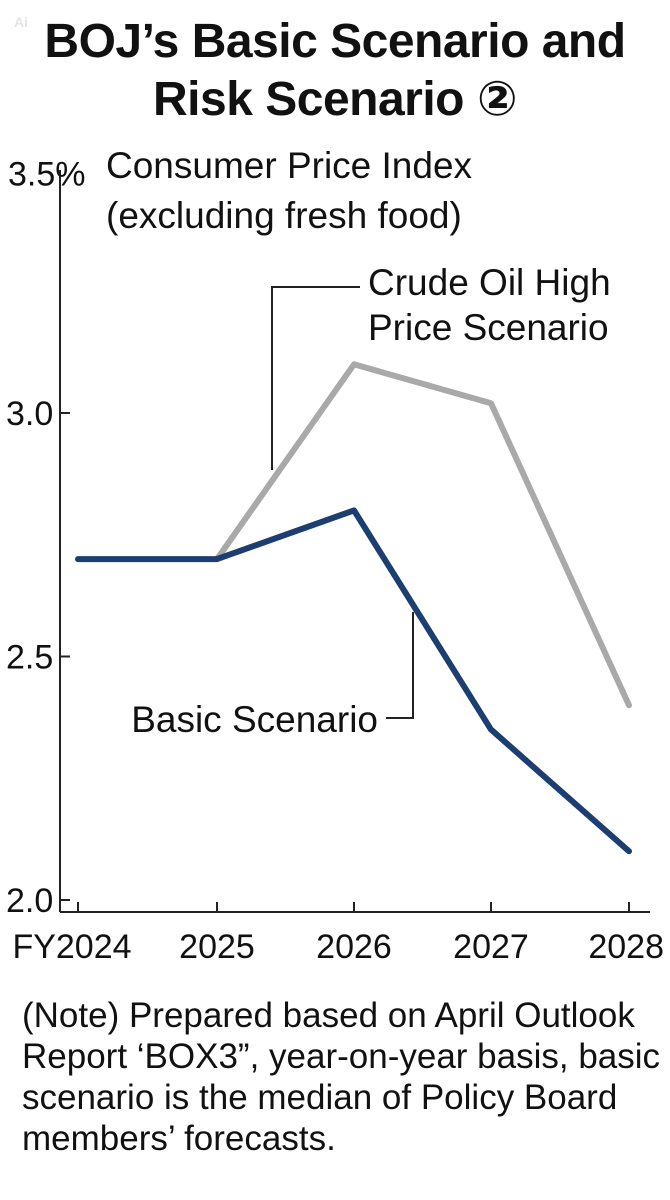  Describe the element at coordinates (217, 947) in the screenshot. I see `x-tick-label: 2025` at that location.